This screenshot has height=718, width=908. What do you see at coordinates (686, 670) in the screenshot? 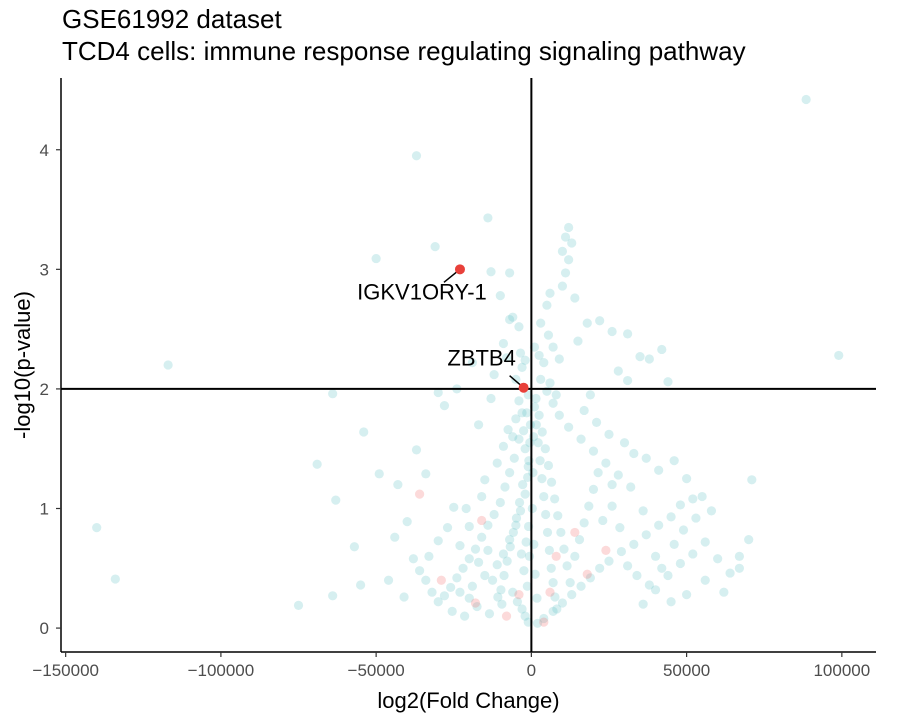
I see `x-tick-label: 50000` at bounding box center [686, 670].